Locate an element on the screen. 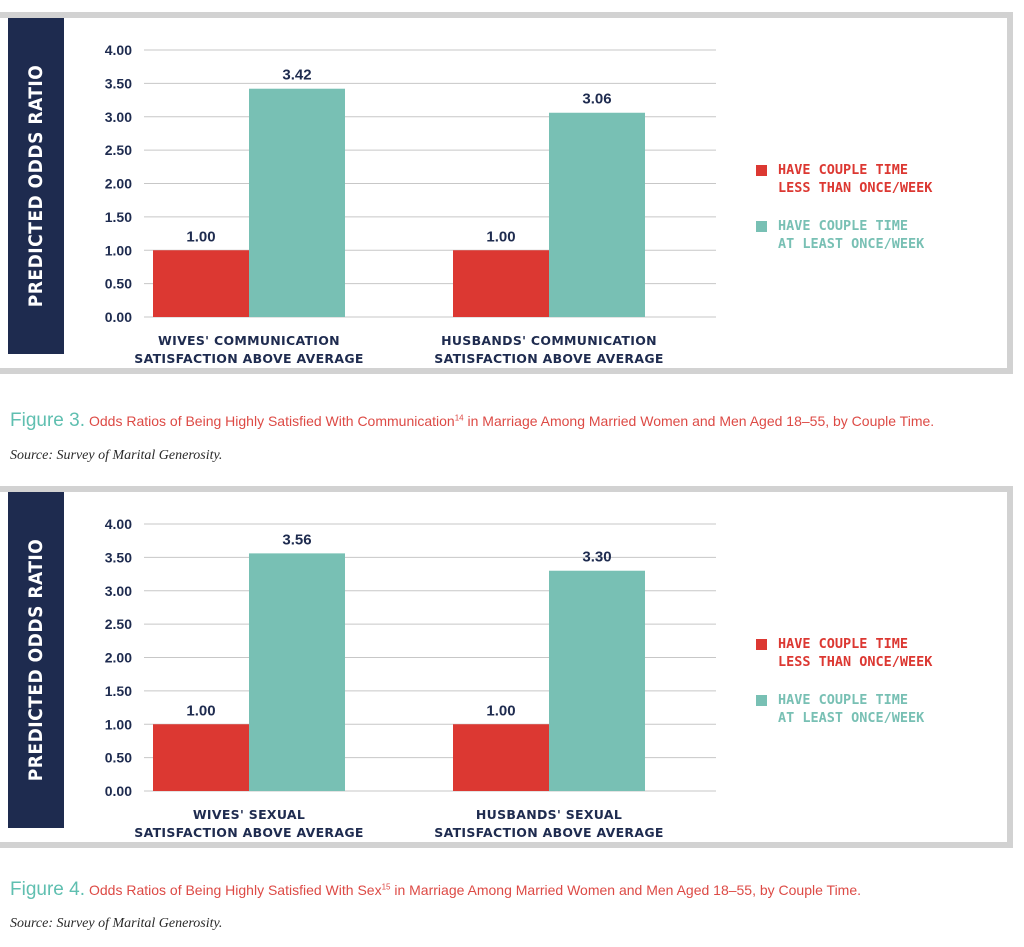  figure-3-source: Source: Survey of Marital Generosity. is located at coordinates (116, 455).